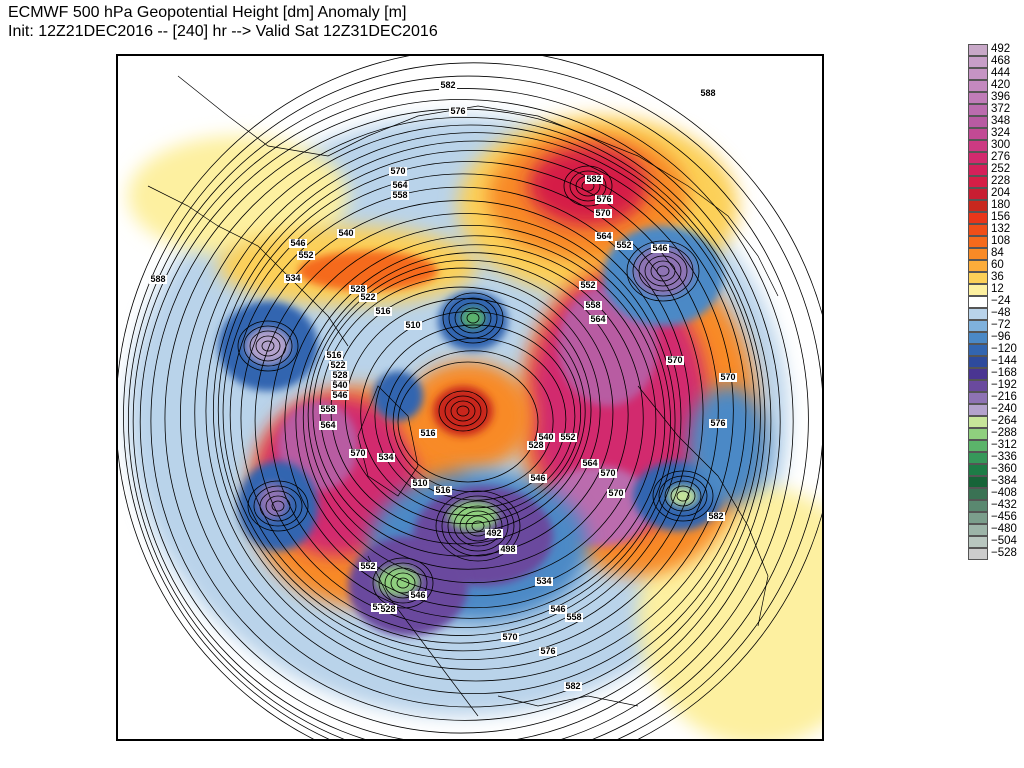  I want to click on anomaly-negative-azores-core, so click(273, 501).